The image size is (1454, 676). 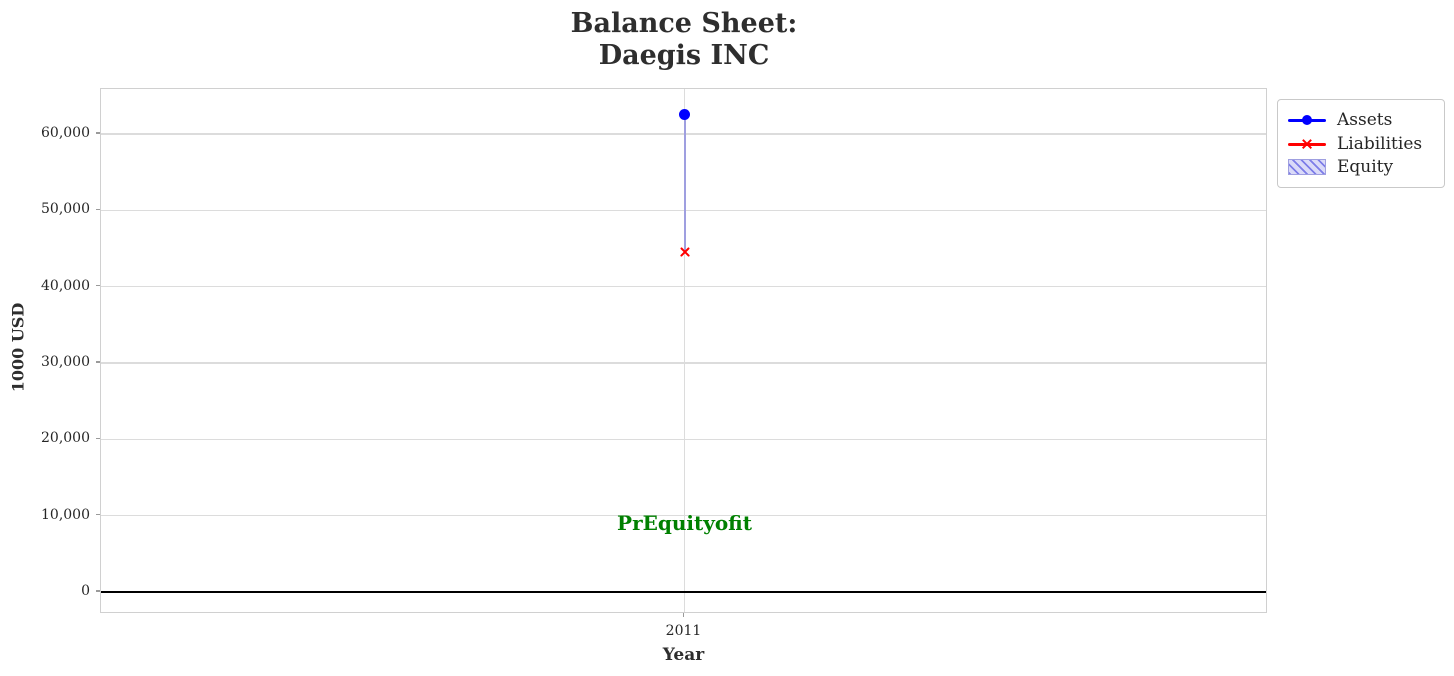 I want to click on liabilities-point-marker, so click(x=685, y=252).